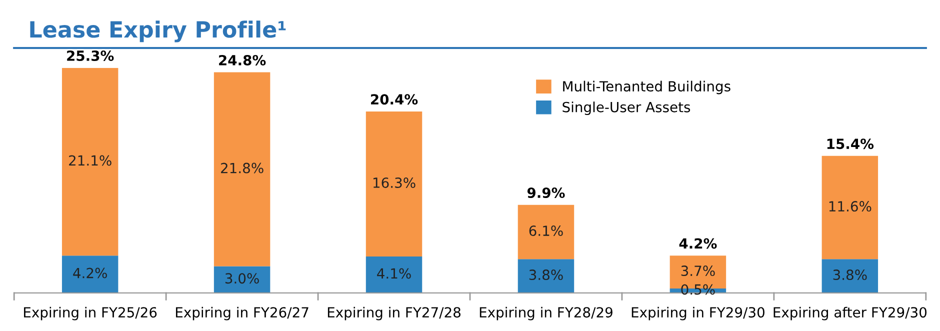 The width and height of the screenshot is (940, 331). I want to click on total-label: 15.4%, so click(850, 144).